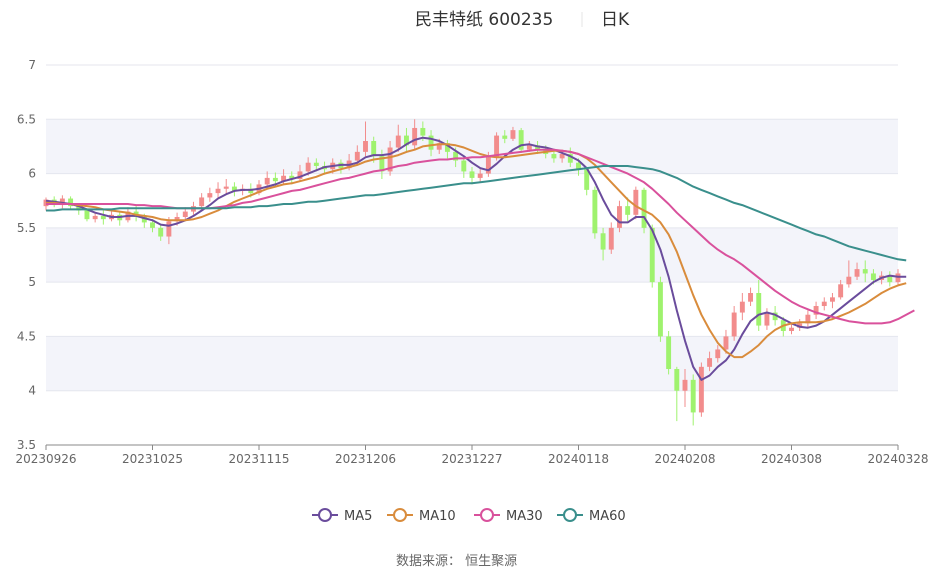  I want to click on legend-label: MA30, so click(524, 516).